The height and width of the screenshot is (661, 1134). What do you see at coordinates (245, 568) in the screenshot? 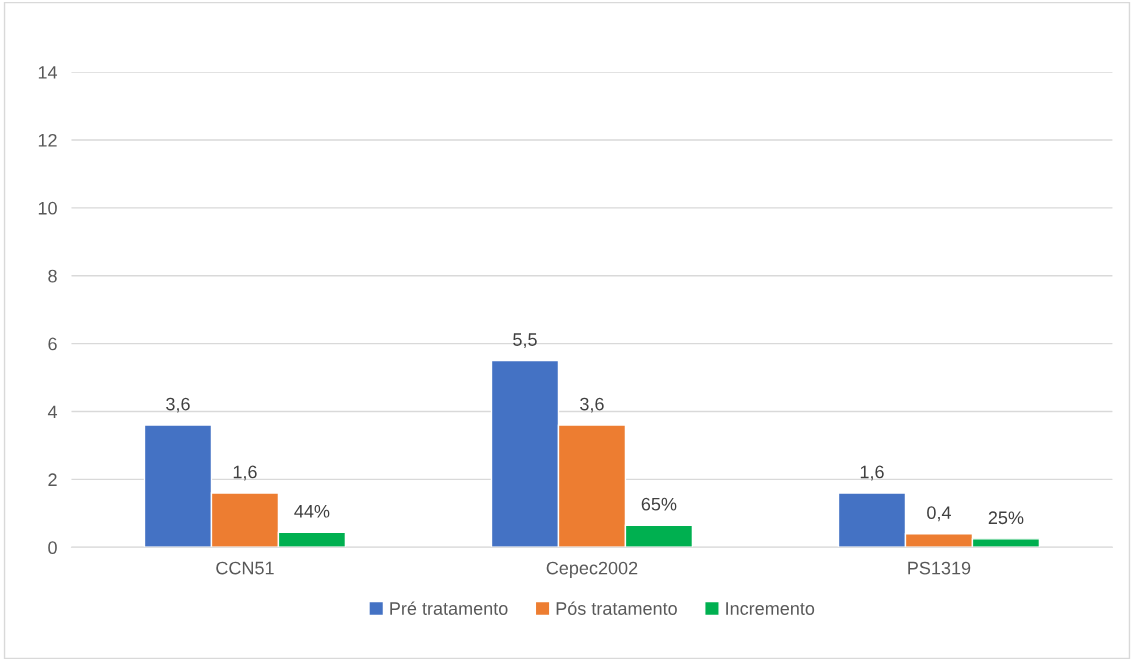
I see `x-tick-label: CCN51` at bounding box center [245, 568].